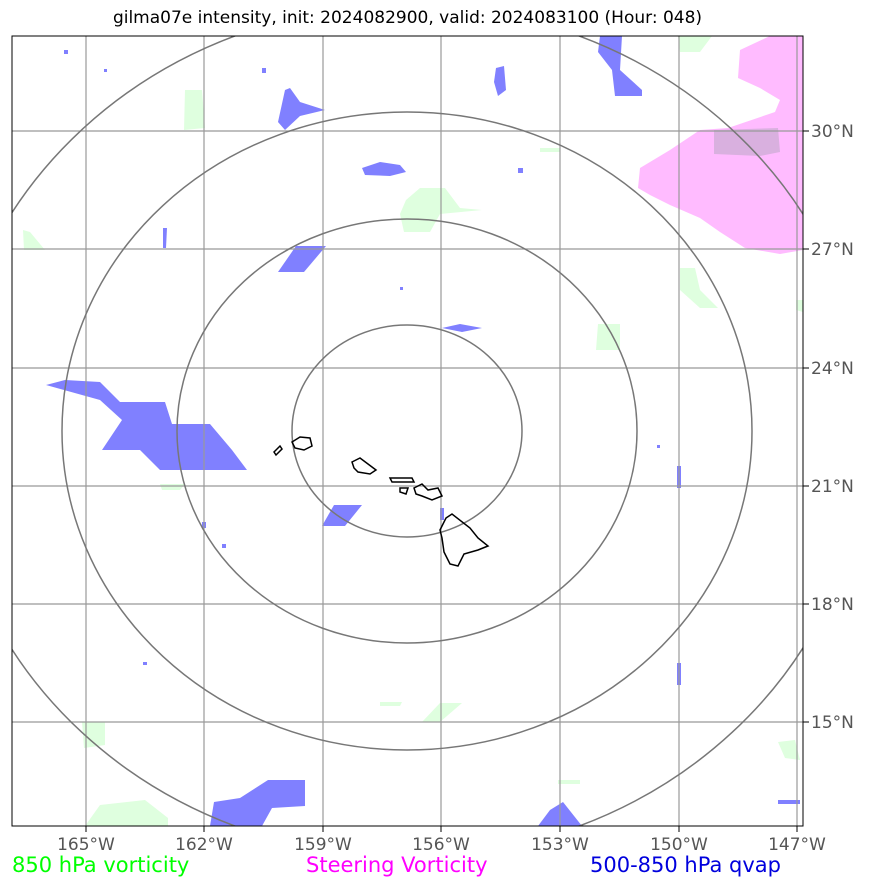  I want to click on island-molokai, so click(402, 480).